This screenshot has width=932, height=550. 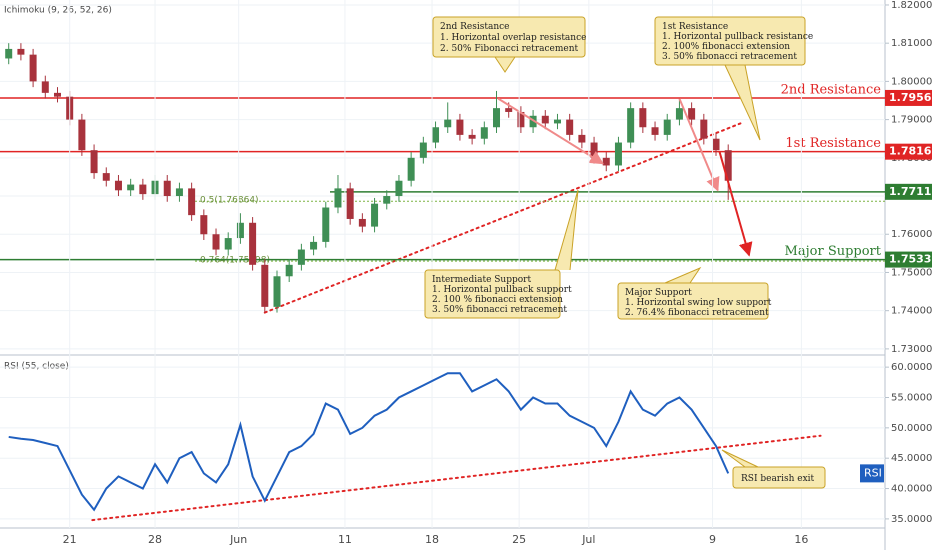 I want to click on x-tick-label: 25, so click(x=519, y=539).